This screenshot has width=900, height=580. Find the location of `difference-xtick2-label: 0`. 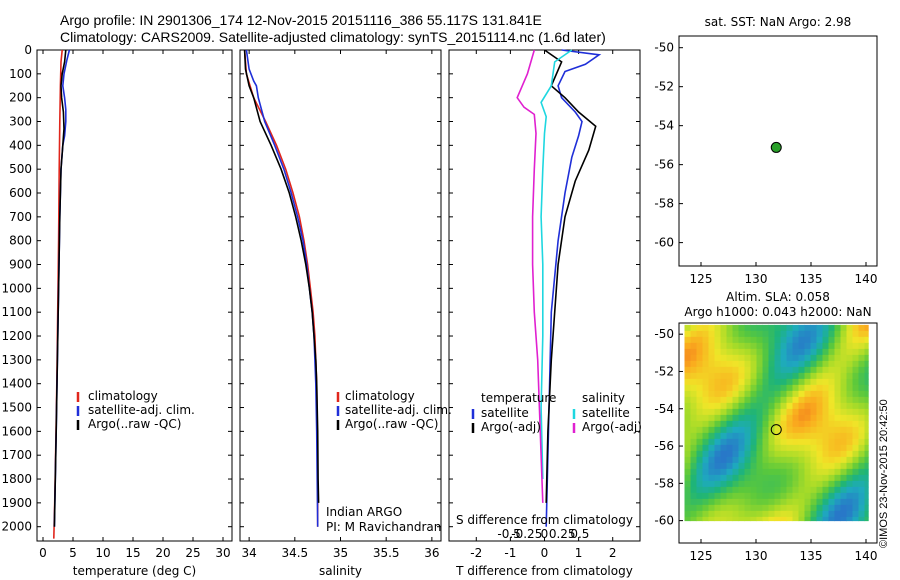

difference-xtick2-label: 0 is located at coordinates (545, 534).